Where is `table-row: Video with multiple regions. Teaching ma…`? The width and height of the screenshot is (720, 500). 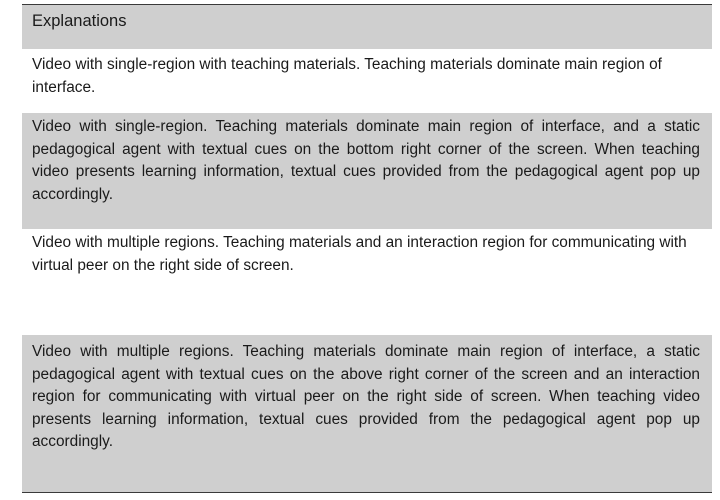 table-row: Video with multiple regions. Teaching ma… is located at coordinates (359, 254).